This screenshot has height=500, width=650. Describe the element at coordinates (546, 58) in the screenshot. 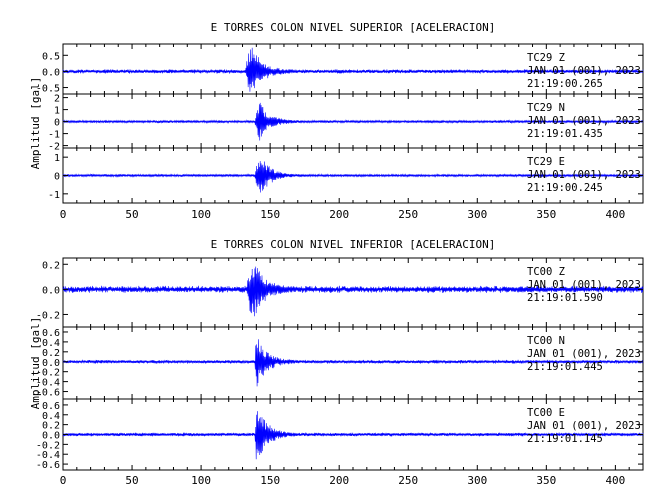

I see `station-component-label: TC29 Z` at that location.